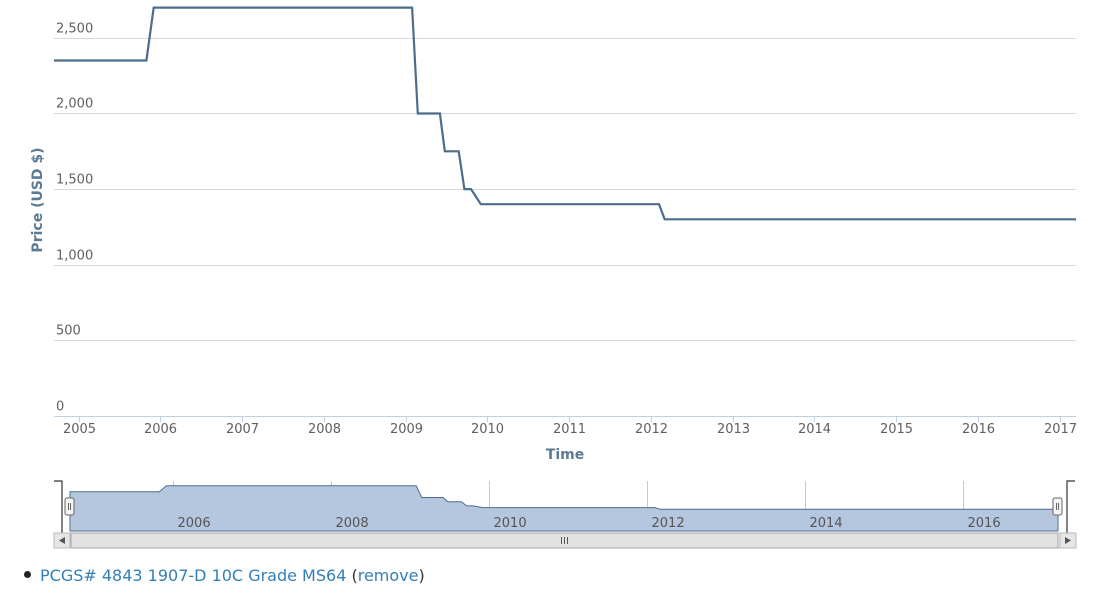 The width and height of the screenshot is (1103, 597). What do you see at coordinates (814, 429) in the screenshot?
I see `x-tick-label: 2014` at bounding box center [814, 429].